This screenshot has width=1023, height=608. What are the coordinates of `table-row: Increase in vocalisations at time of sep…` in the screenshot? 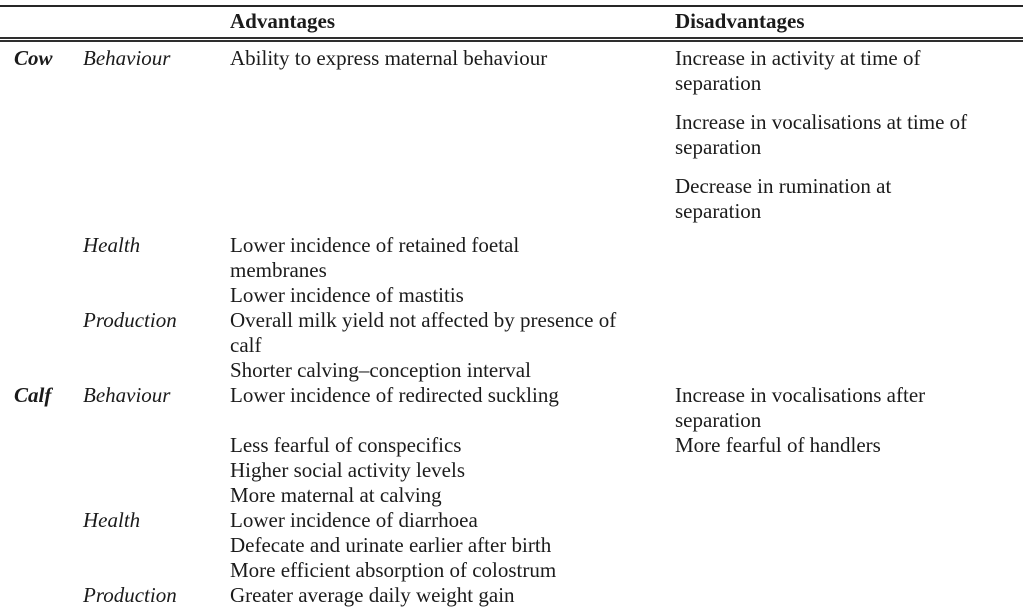 It's located at (511, 142).